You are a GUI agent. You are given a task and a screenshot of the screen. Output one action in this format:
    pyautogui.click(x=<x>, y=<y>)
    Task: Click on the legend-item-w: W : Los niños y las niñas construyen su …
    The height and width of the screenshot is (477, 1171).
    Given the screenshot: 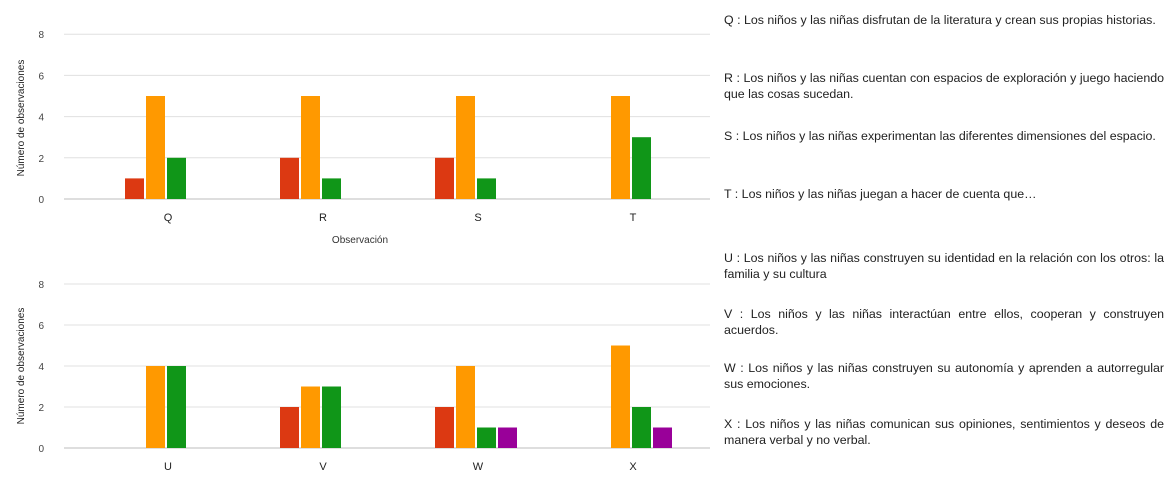 What is the action you would take?
    pyautogui.click(x=944, y=376)
    